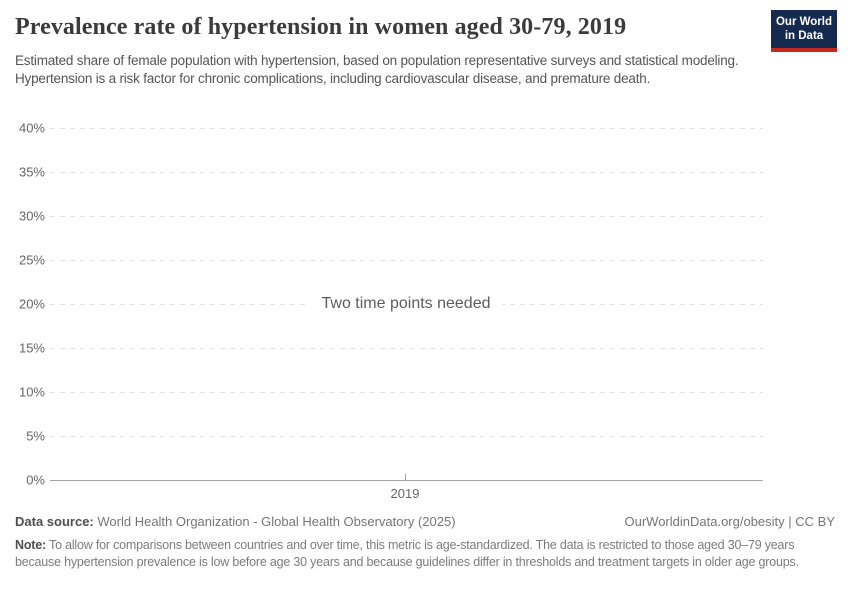 The image size is (850, 600). Describe the element at coordinates (31, 304) in the screenshot. I see `y-axis-tick-label: 20%` at that location.